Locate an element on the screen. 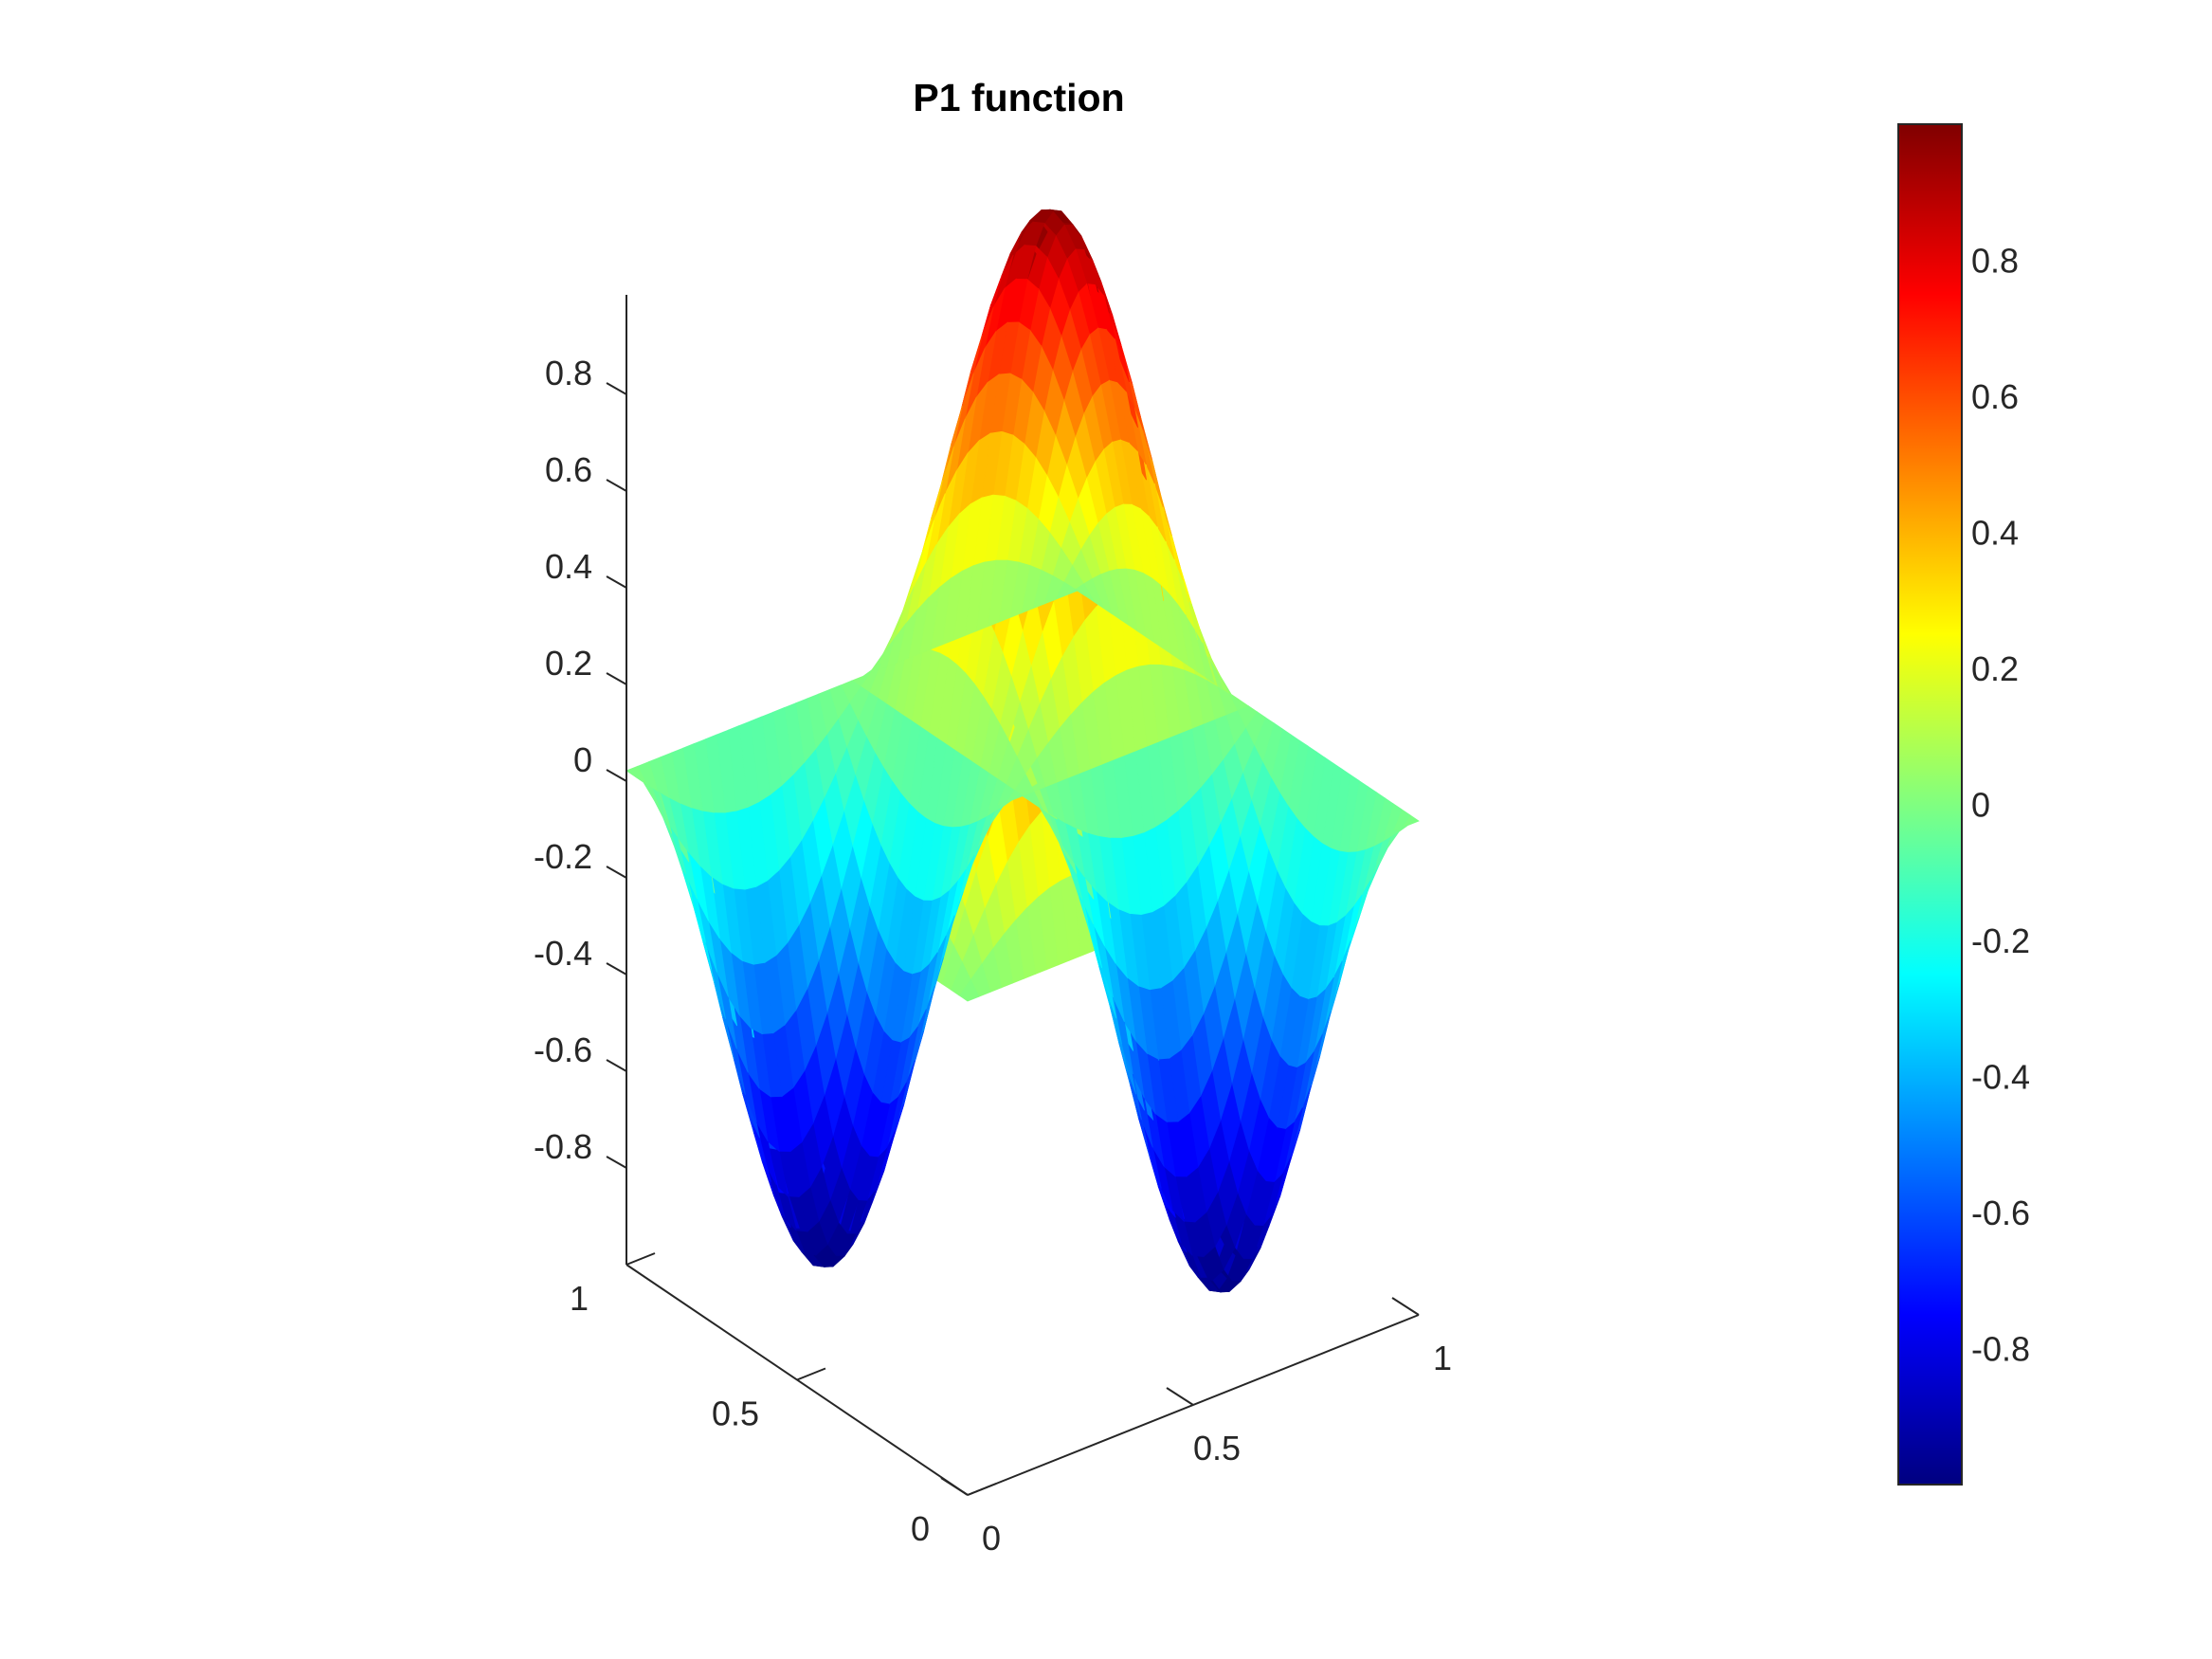 The width and height of the screenshot is (2212, 1659). surface-patch is located at coordinates (636, 775).